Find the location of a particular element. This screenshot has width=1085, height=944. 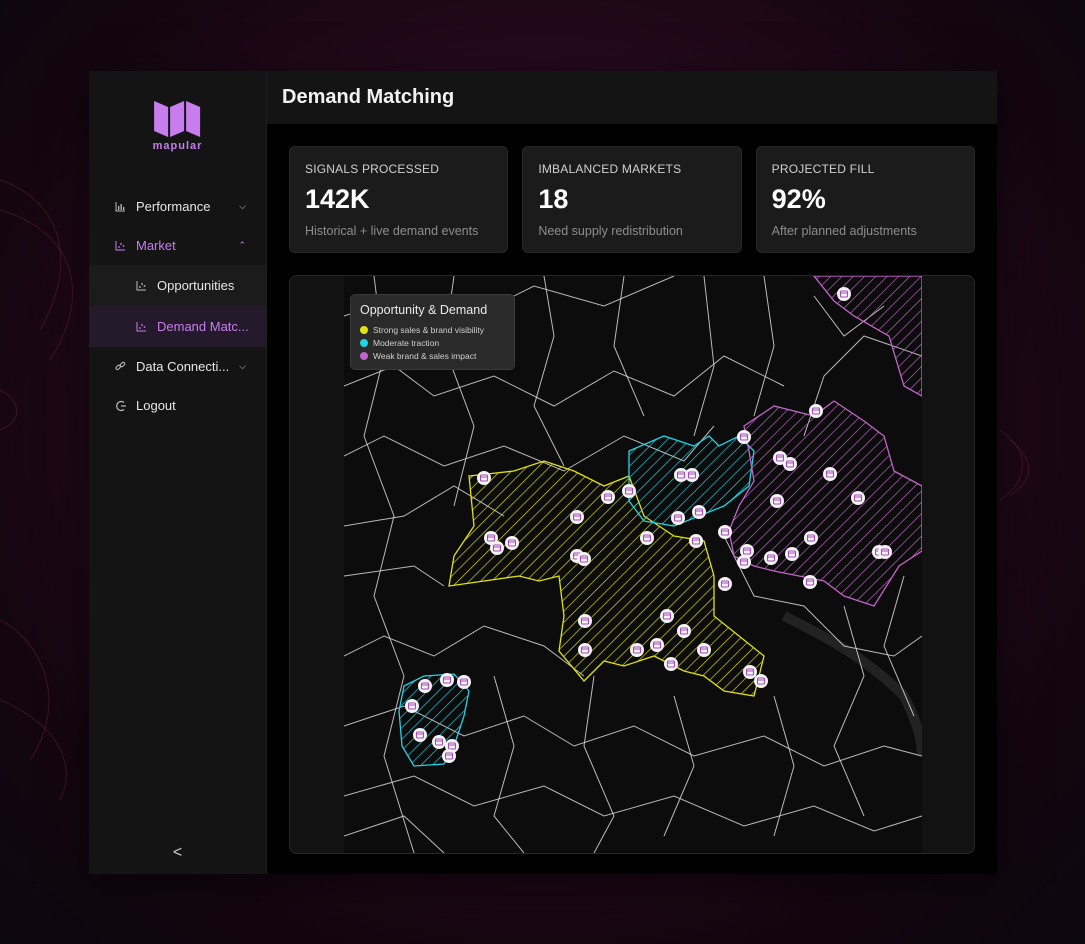

sidebar-item-opportunities: Opportunities is located at coordinates (177, 285).